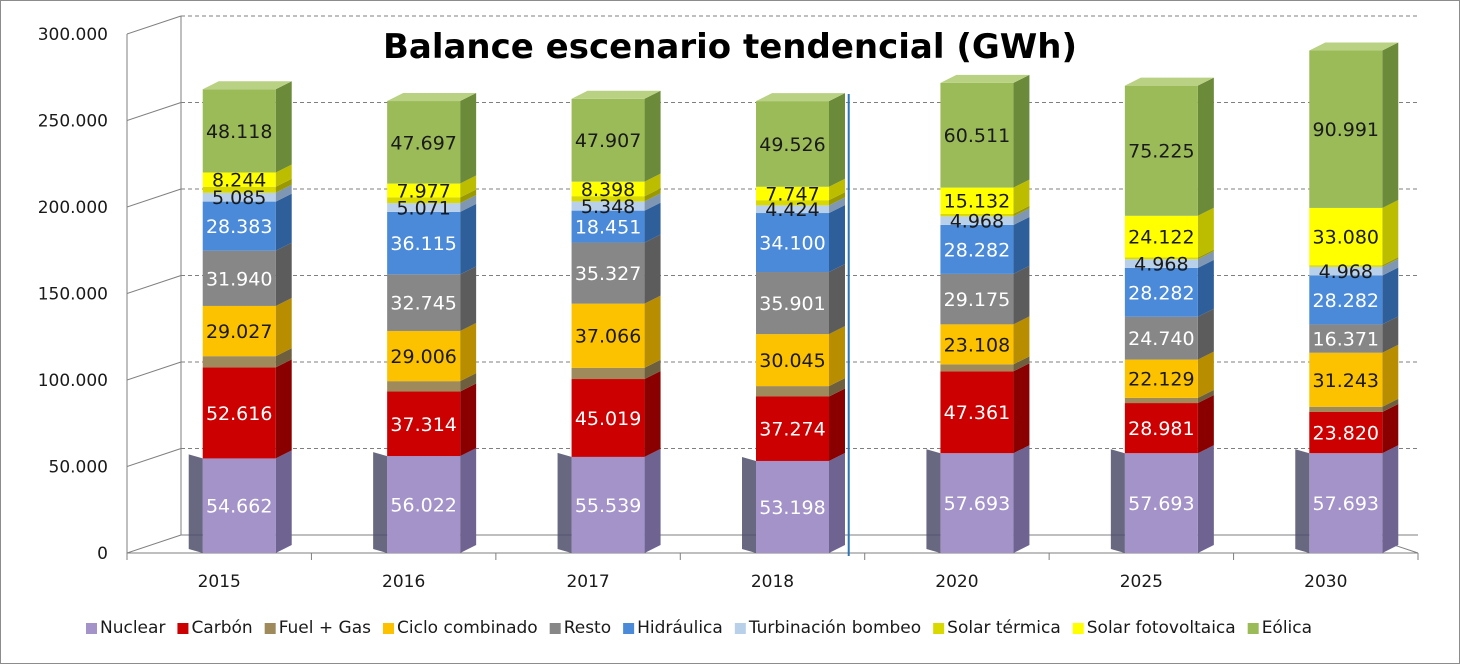  I want to click on data-label: 28.383, so click(239, 227).